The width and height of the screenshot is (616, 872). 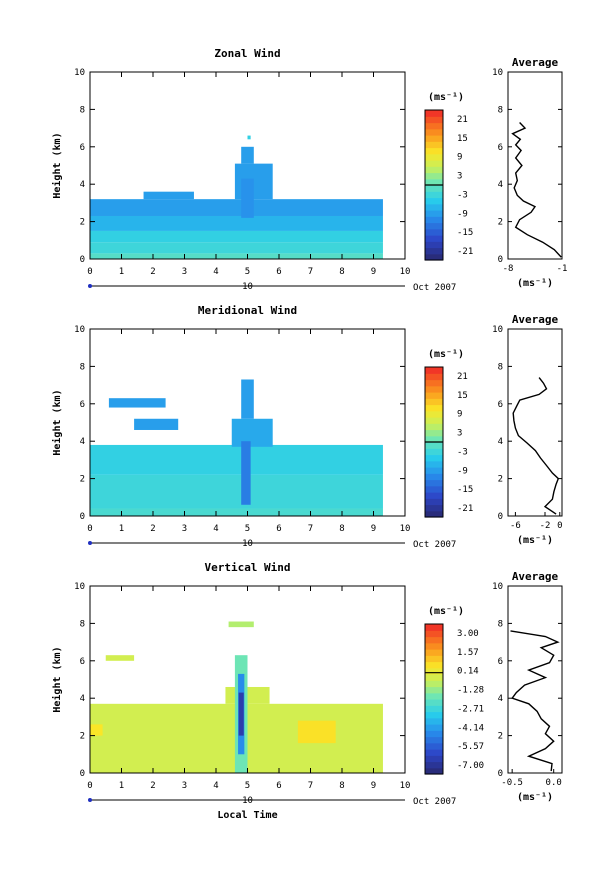 I want to click on colorbar-tick-label: -3, so click(x=462, y=452).